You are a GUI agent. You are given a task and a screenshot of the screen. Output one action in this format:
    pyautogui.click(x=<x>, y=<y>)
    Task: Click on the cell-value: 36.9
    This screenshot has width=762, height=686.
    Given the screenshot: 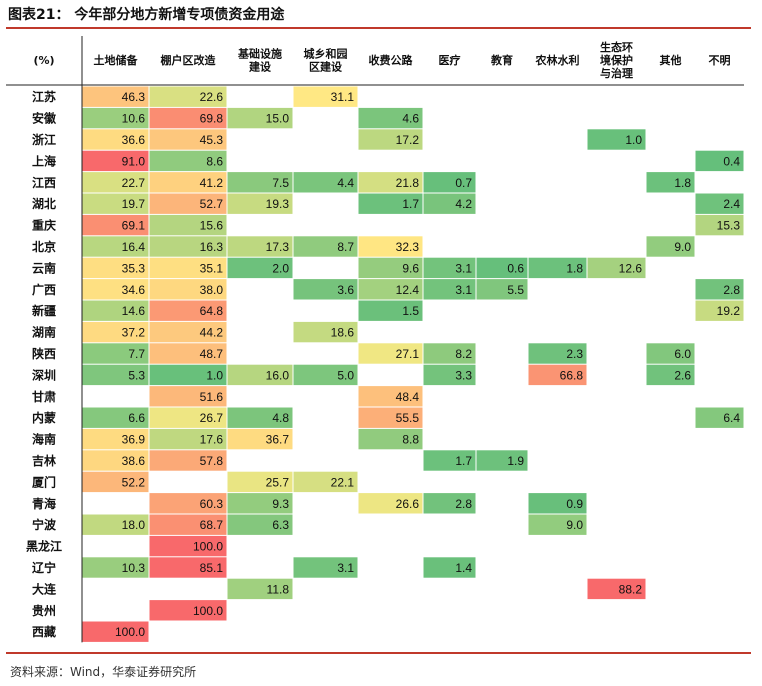 What is the action you would take?
    pyautogui.click(x=134, y=440)
    